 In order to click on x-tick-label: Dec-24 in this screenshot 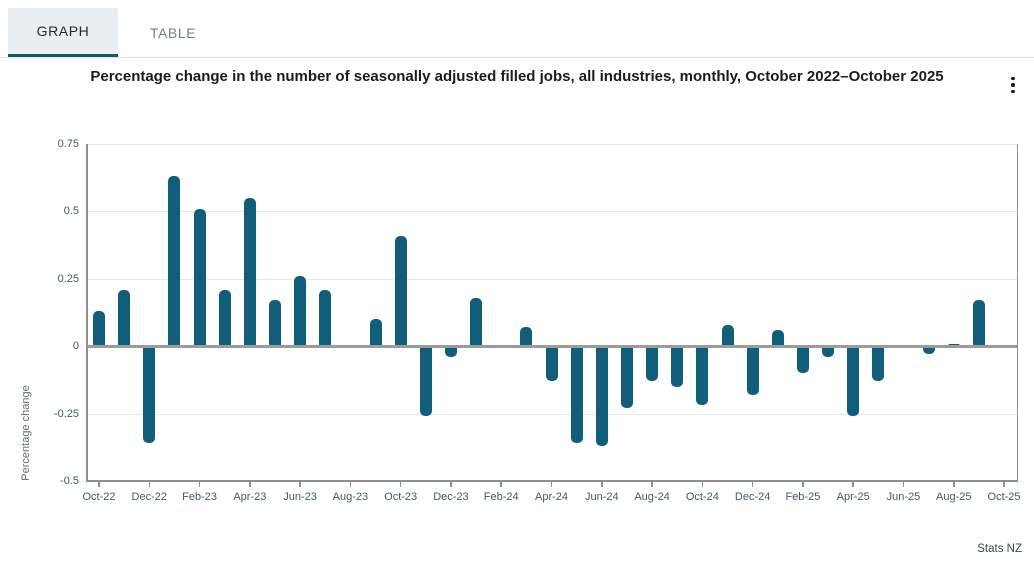, I will do `click(752, 497)`.